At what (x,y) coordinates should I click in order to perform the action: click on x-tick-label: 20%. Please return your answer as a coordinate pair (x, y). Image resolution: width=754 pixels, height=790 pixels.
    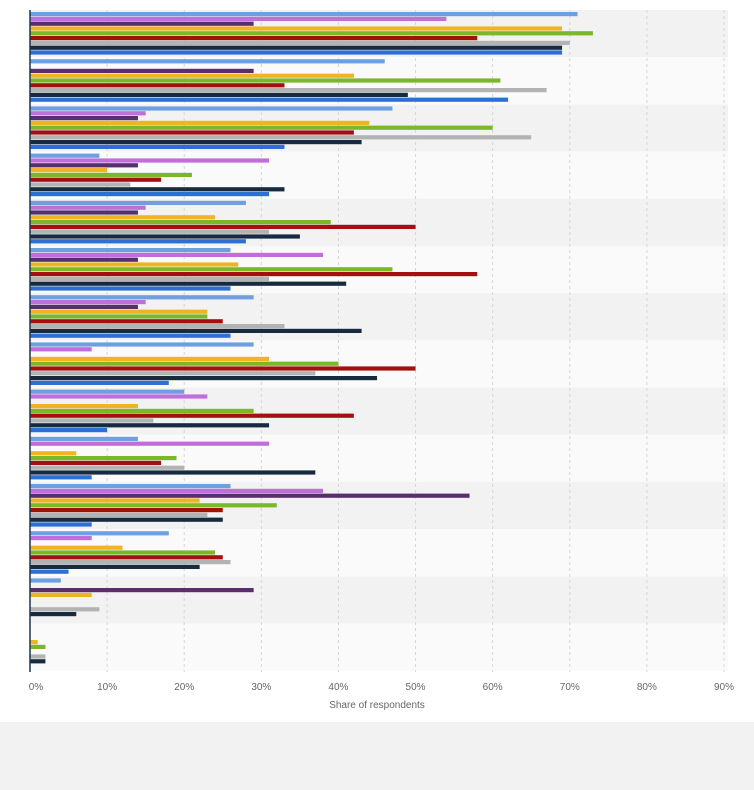
    Looking at the image, I should click on (184, 687).